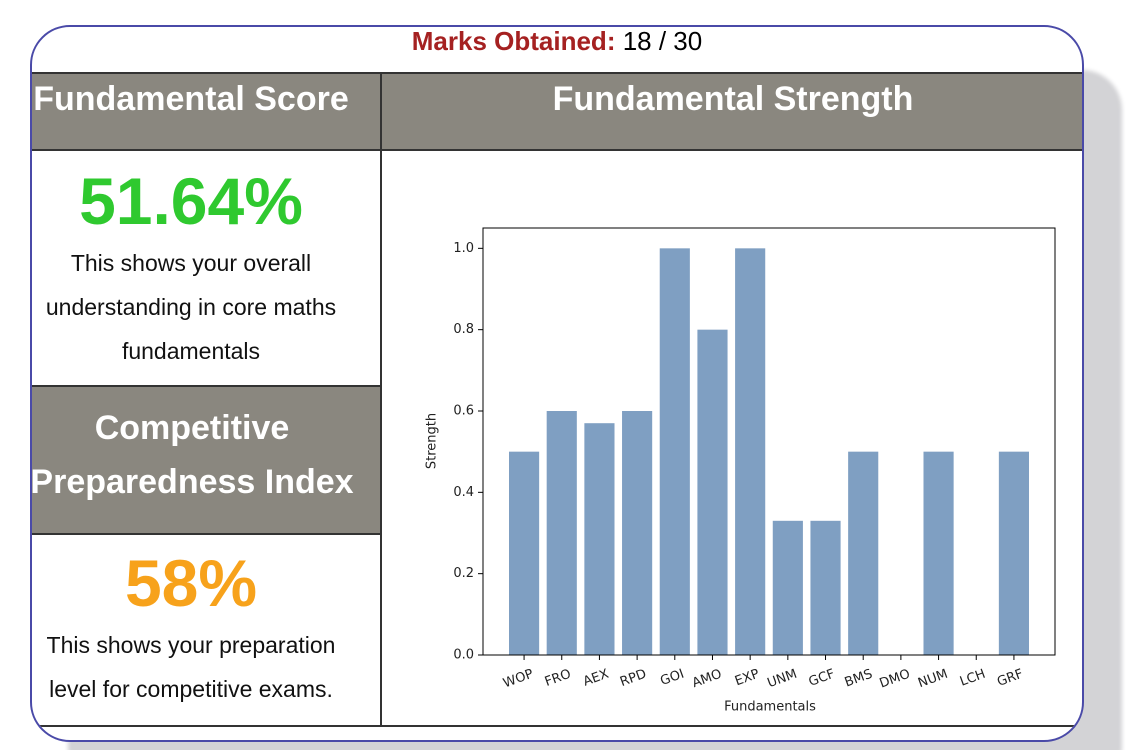 The height and width of the screenshot is (750, 1135). What do you see at coordinates (191, 201) in the screenshot?
I see `score-value: 51.64%` at bounding box center [191, 201].